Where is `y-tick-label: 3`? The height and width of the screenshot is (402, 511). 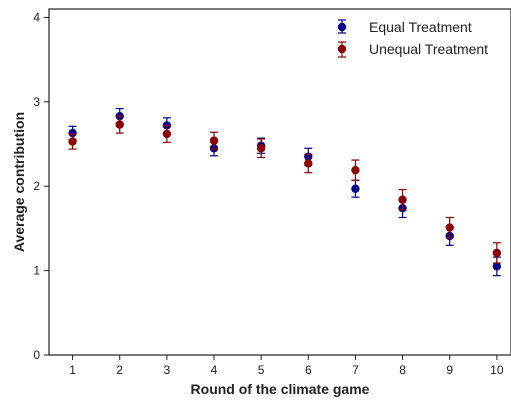 y-tick-label: 3 is located at coordinates (36, 102).